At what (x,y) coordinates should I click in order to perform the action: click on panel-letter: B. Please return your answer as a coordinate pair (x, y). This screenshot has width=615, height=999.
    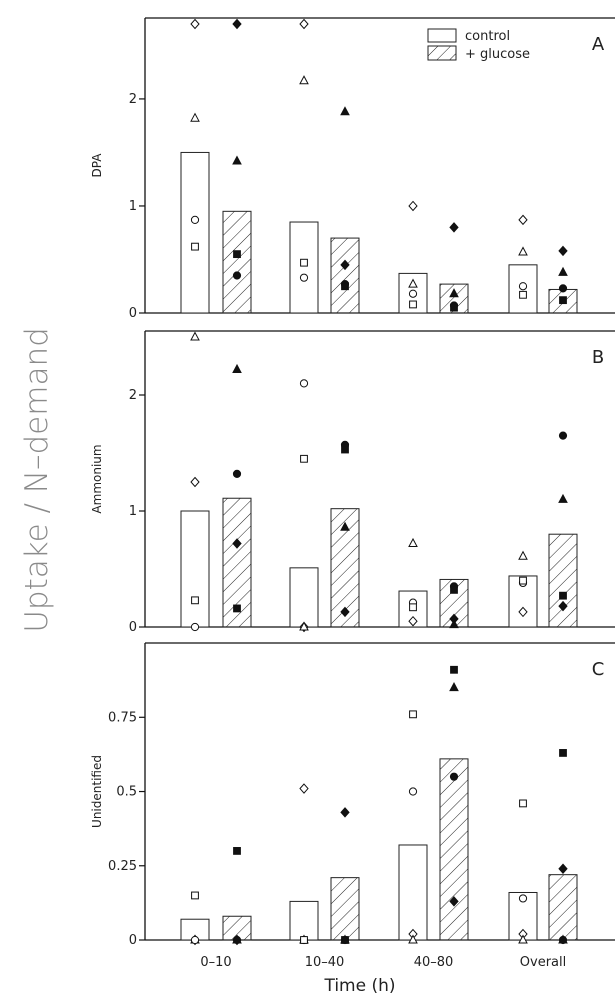
    Looking at the image, I should click on (598, 357).